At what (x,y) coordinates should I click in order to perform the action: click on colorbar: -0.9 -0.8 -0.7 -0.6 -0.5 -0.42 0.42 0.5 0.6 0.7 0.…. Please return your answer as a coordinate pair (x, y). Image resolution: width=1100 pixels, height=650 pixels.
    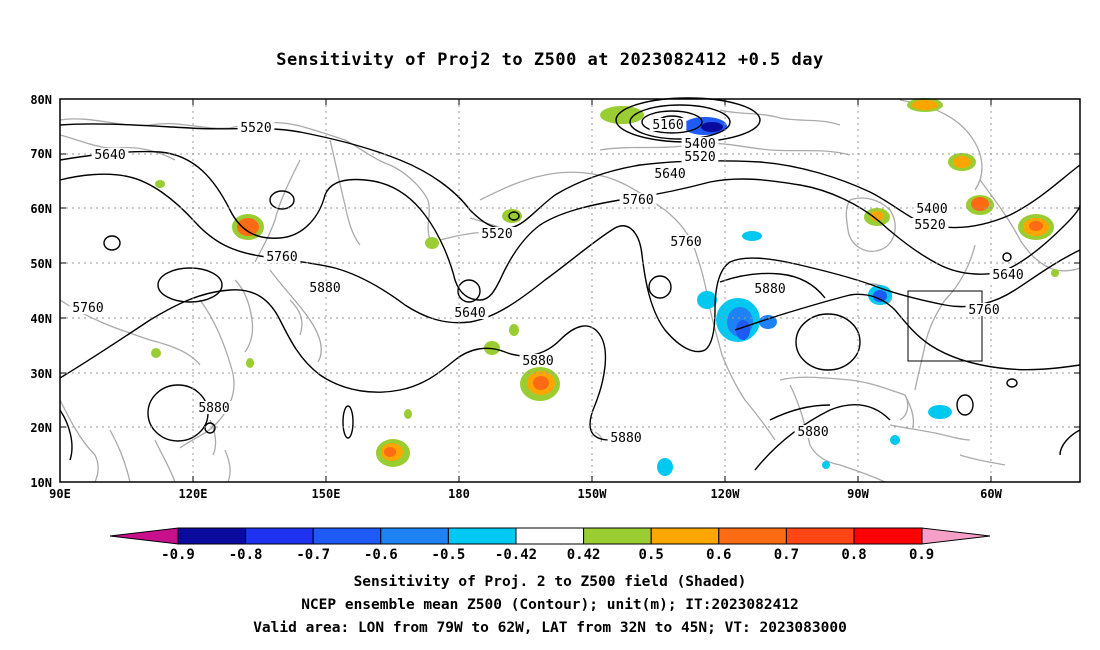
    Looking at the image, I should click on (550, 545).